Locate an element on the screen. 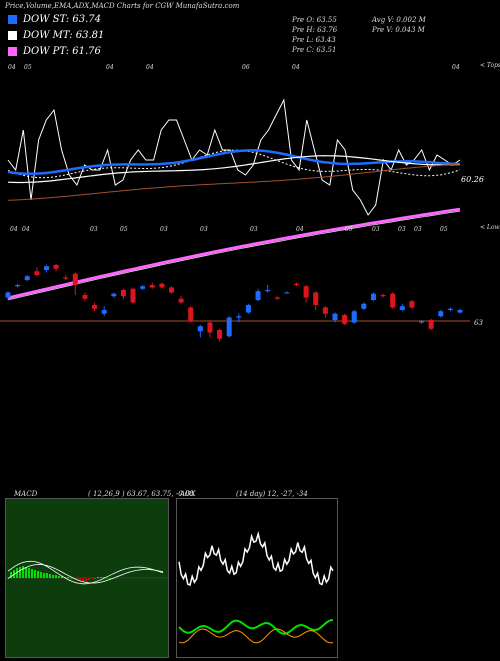  stat-avg-volume: Avg V: 0.002 M is located at coordinates (399, 20).